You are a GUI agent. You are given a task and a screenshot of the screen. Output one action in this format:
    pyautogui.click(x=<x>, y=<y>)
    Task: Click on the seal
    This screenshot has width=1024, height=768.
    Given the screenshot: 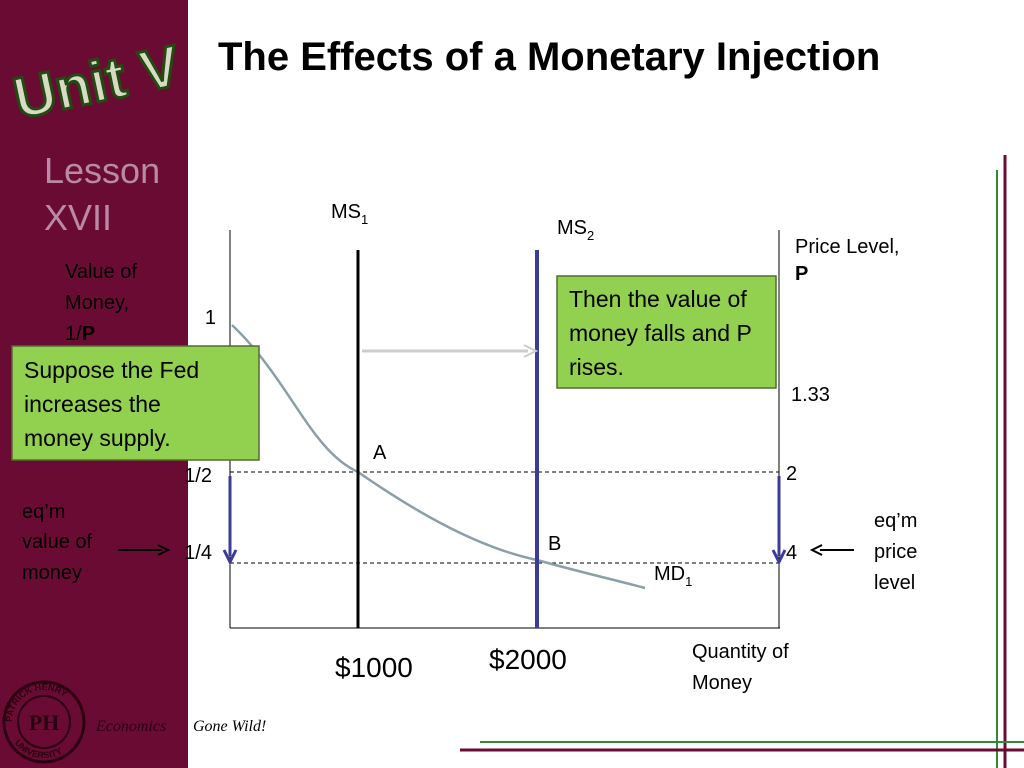 What is the action you would take?
    pyautogui.click(x=44, y=722)
    